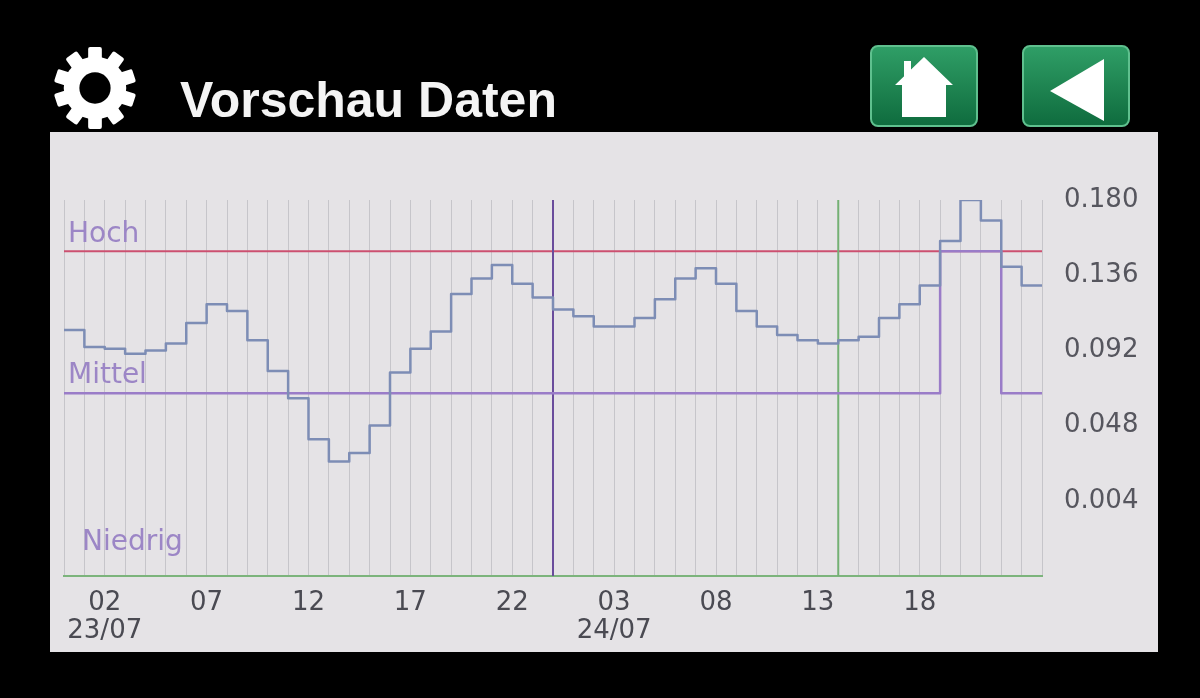 The height and width of the screenshot is (698, 1200). I want to click on chart-title: Vorschau Daten, so click(368, 100).